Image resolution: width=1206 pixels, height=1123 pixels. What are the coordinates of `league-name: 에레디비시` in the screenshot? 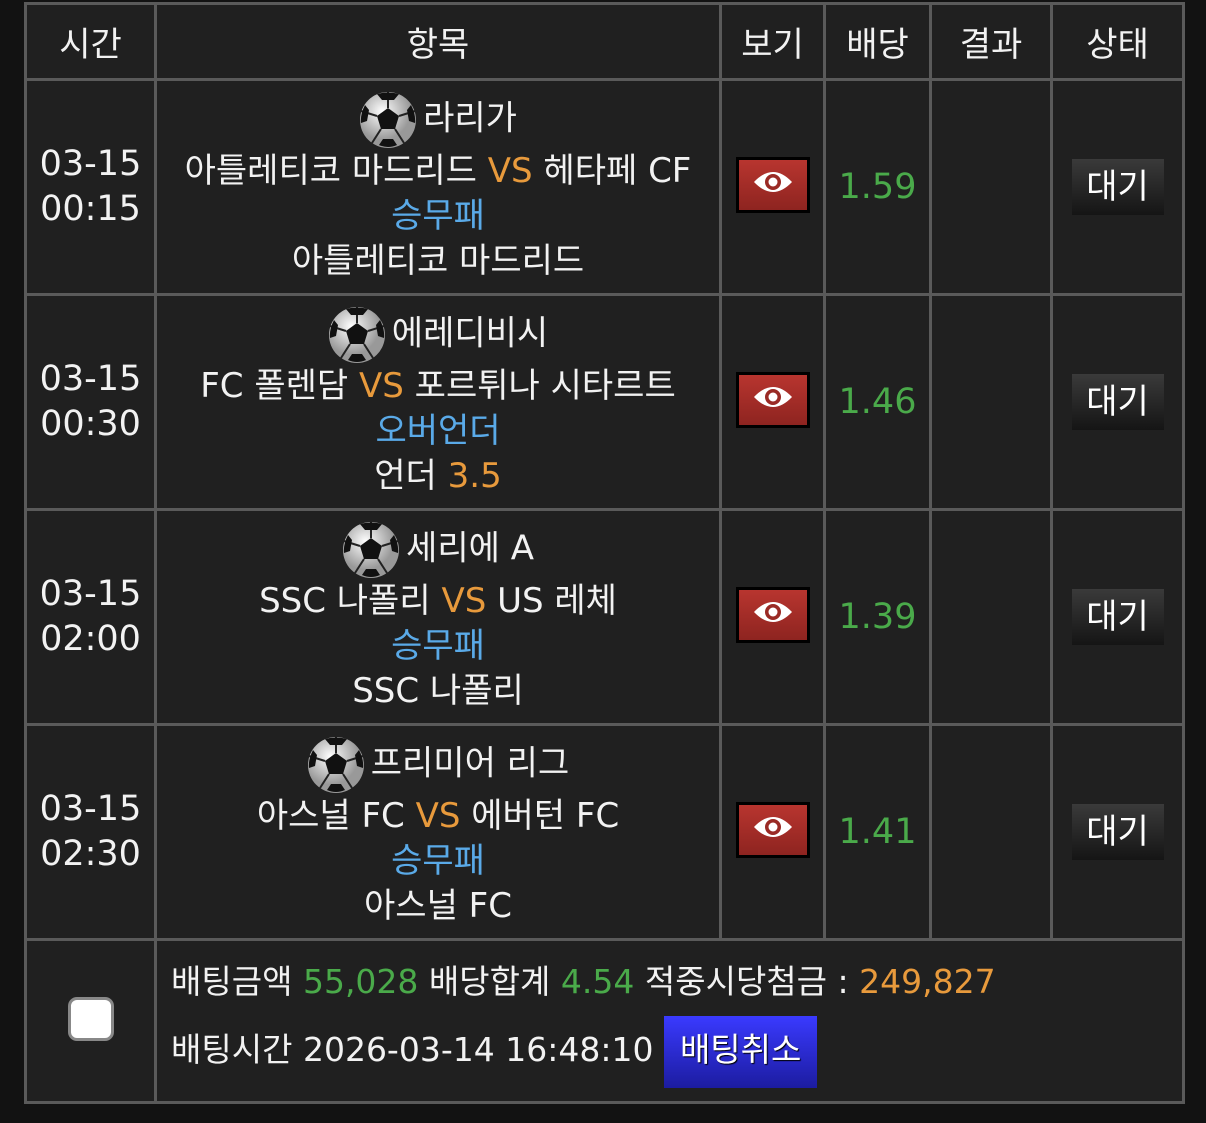 It's located at (470, 333).